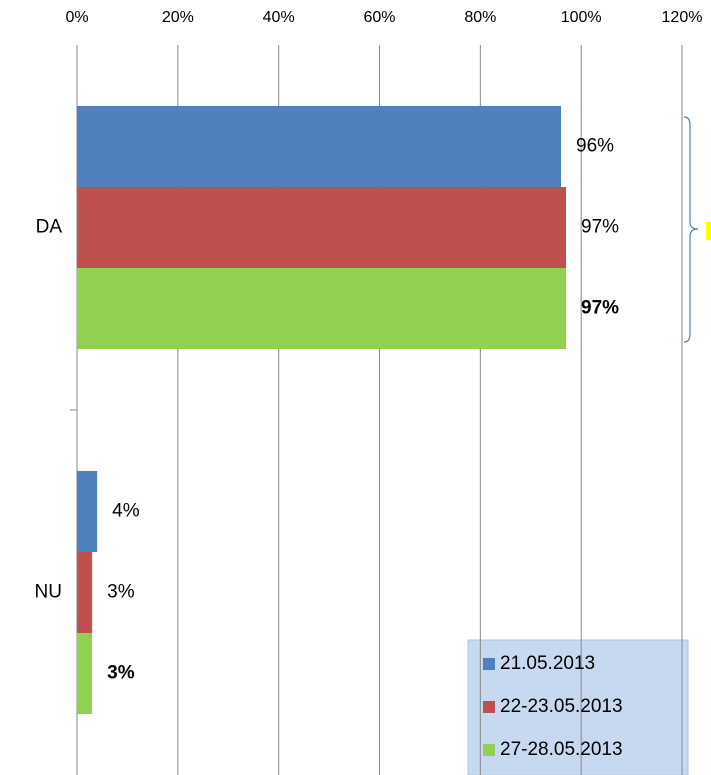 Image resolution: width=711 pixels, height=775 pixels. Describe the element at coordinates (595, 145) in the screenshot. I see `data-label: 96%` at that location.